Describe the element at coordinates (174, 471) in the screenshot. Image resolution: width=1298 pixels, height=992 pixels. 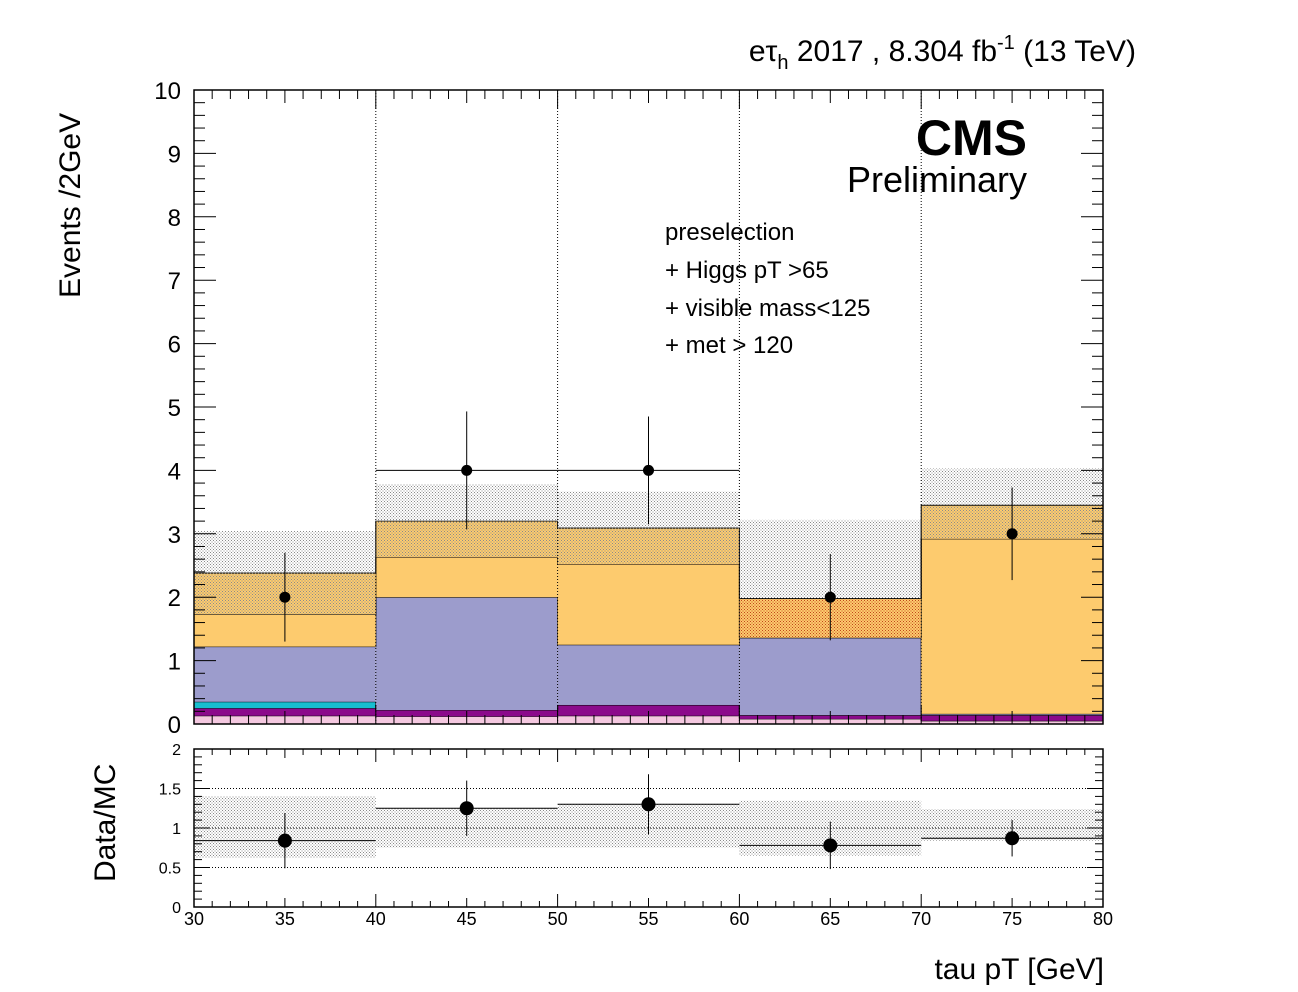
I see `y-tick-label: 4` at that location.